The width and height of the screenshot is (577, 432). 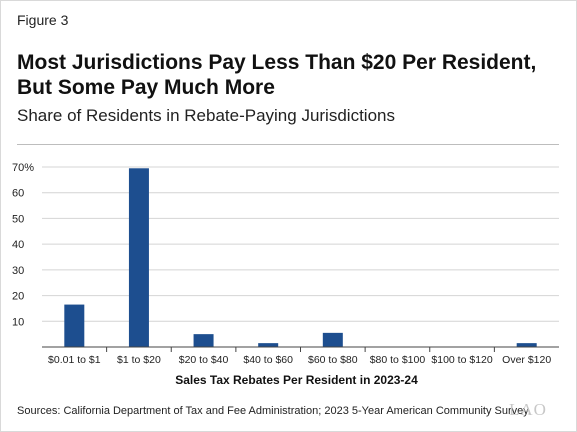 What do you see at coordinates (23, 168) in the screenshot?
I see `y-tick-label: 70%` at bounding box center [23, 168].